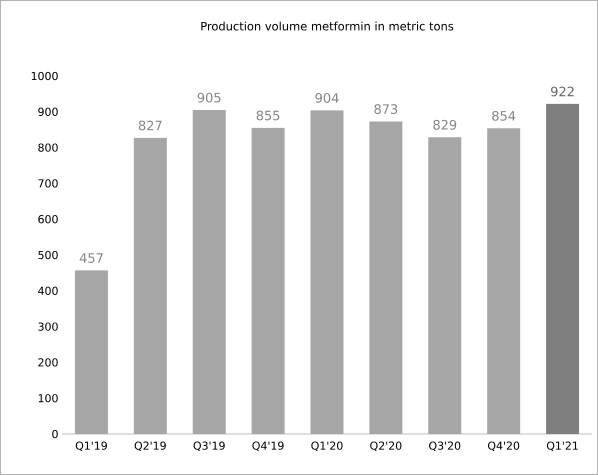 This screenshot has height=475, width=598. I want to click on y-tick-label: 300, so click(48, 326).